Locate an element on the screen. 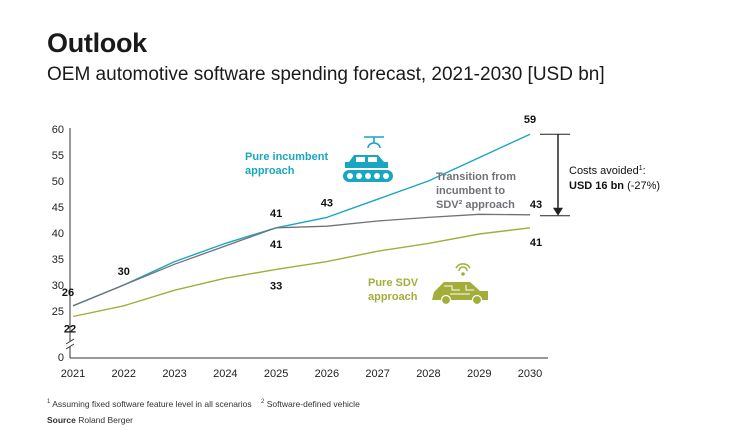 Image resolution: width=746 pixels, height=448 pixels. x-tick-label: 2023 is located at coordinates (174, 374).